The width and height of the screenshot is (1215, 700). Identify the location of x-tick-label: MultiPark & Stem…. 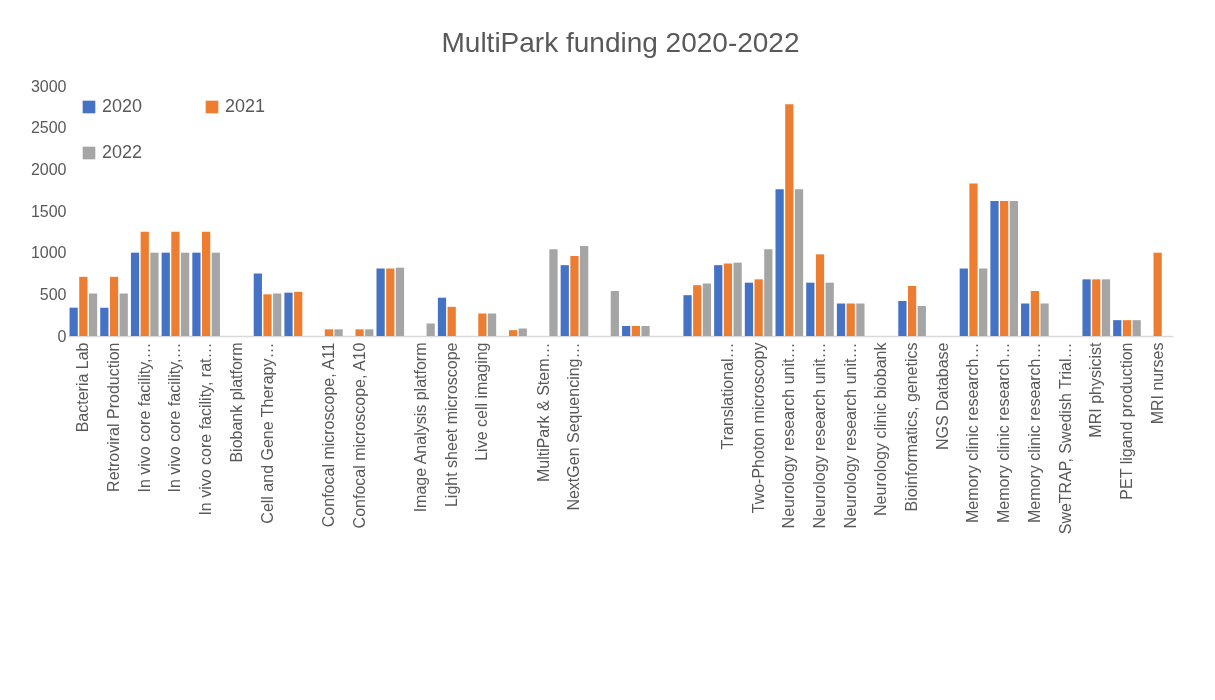
(543, 412).